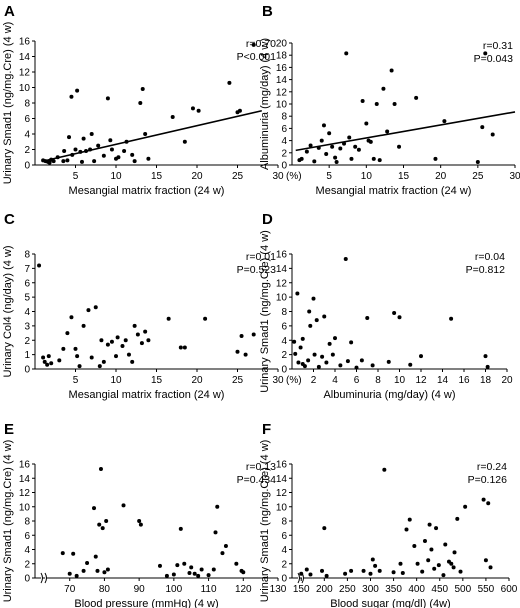  What do you see at coordinates (261, 44) in the screenshot?
I see `stat-r: r=0.70` at bounding box center [261, 44].